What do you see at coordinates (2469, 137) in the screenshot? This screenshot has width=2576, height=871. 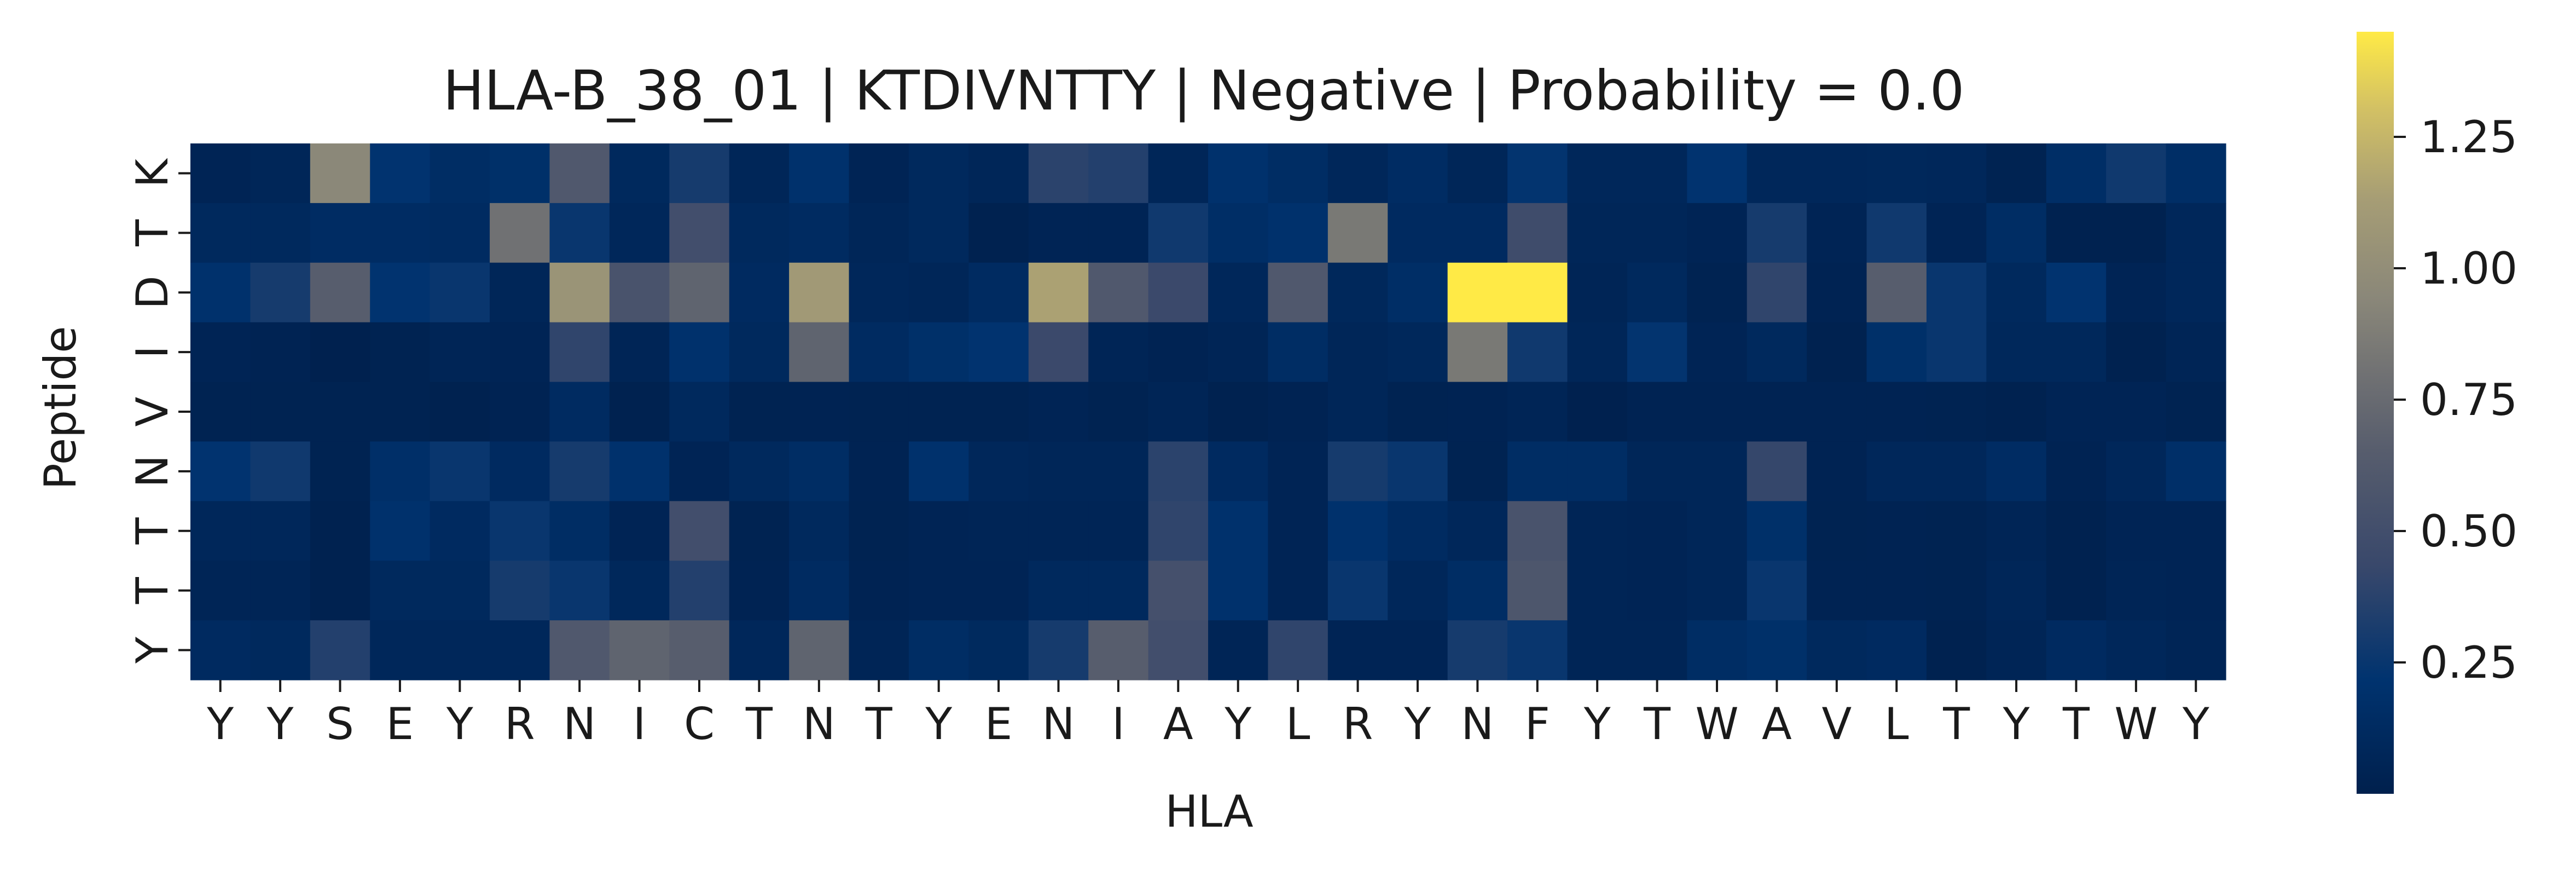 I see `colorbar-tick-label: 1.25` at bounding box center [2469, 137].